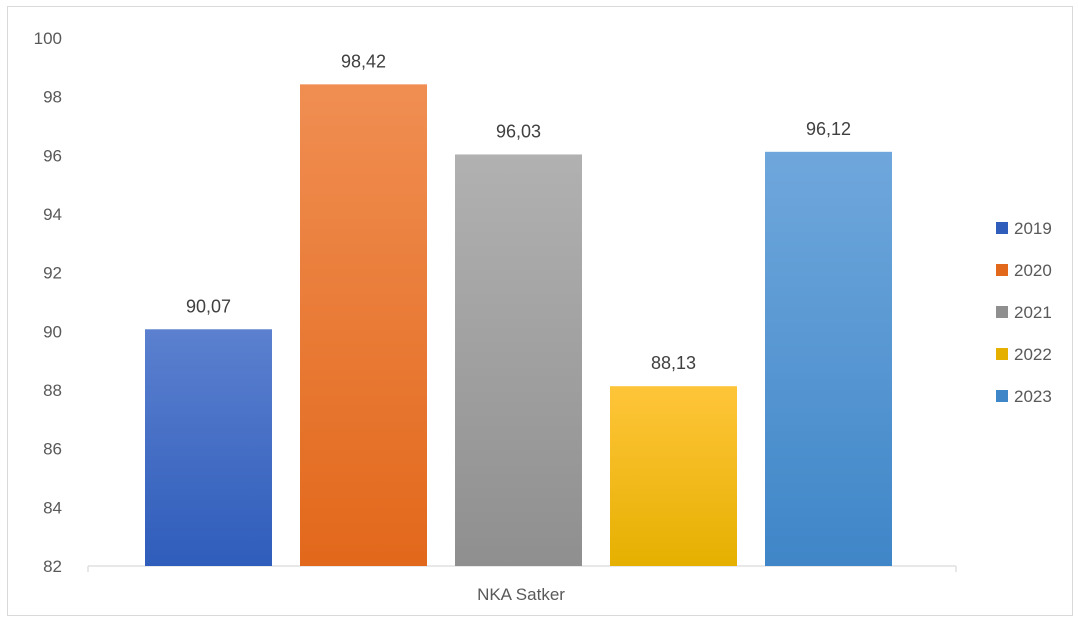 Image resolution: width=1078 pixels, height=621 pixels. I want to click on y-tick-label: 82, so click(52, 566).